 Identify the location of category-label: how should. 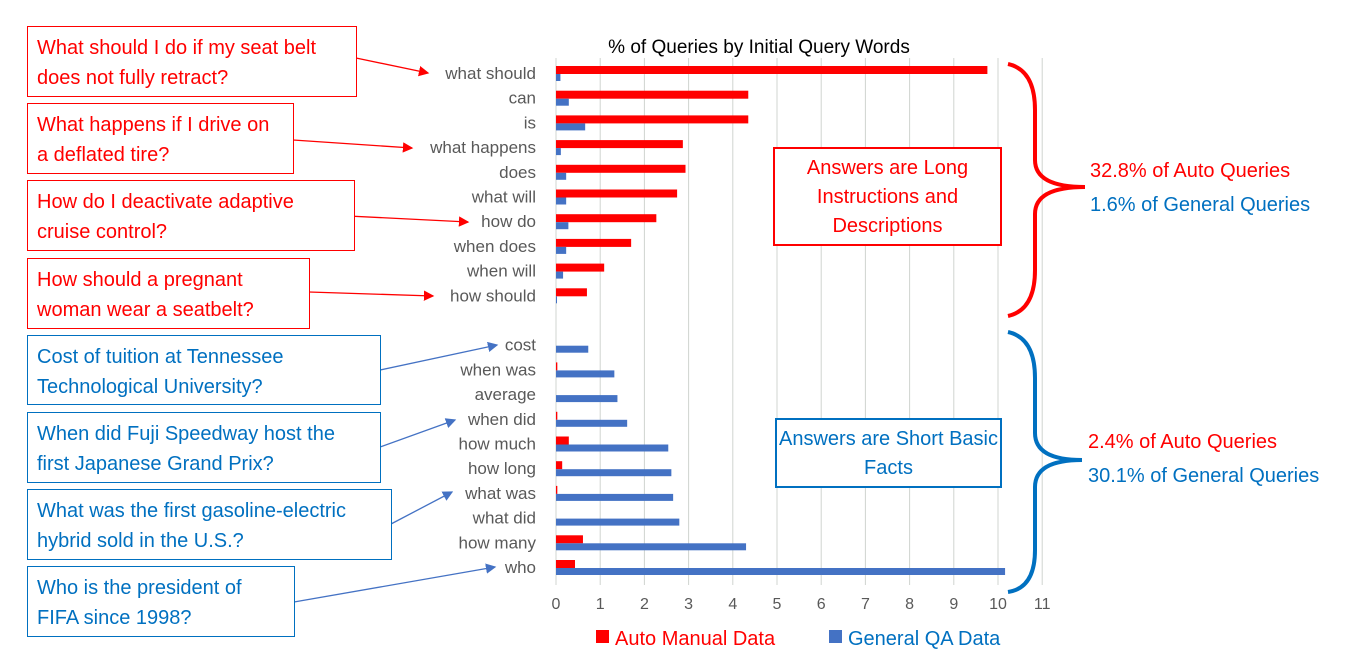
(493, 295).